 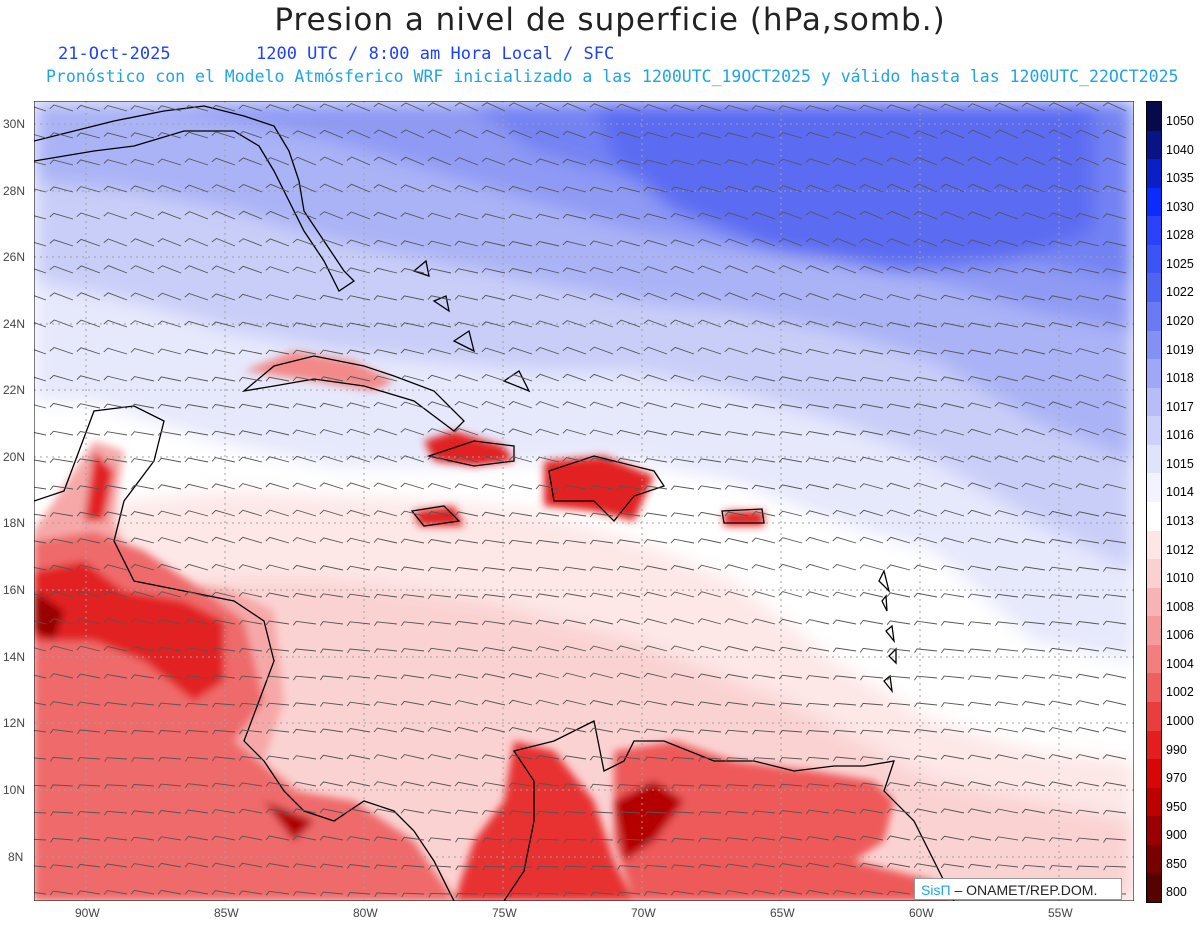 What do you see at coordinates (921, 913) in the screenshot?
I see `lon-label: 60W` at bounding box center [921, 913].